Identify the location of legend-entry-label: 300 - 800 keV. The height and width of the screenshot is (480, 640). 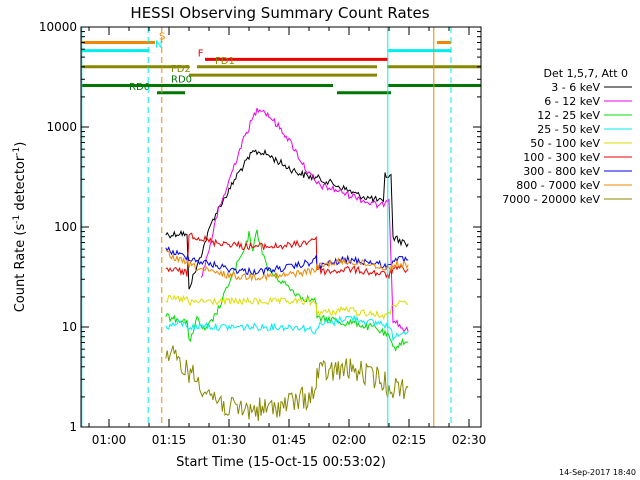
(561, 171).